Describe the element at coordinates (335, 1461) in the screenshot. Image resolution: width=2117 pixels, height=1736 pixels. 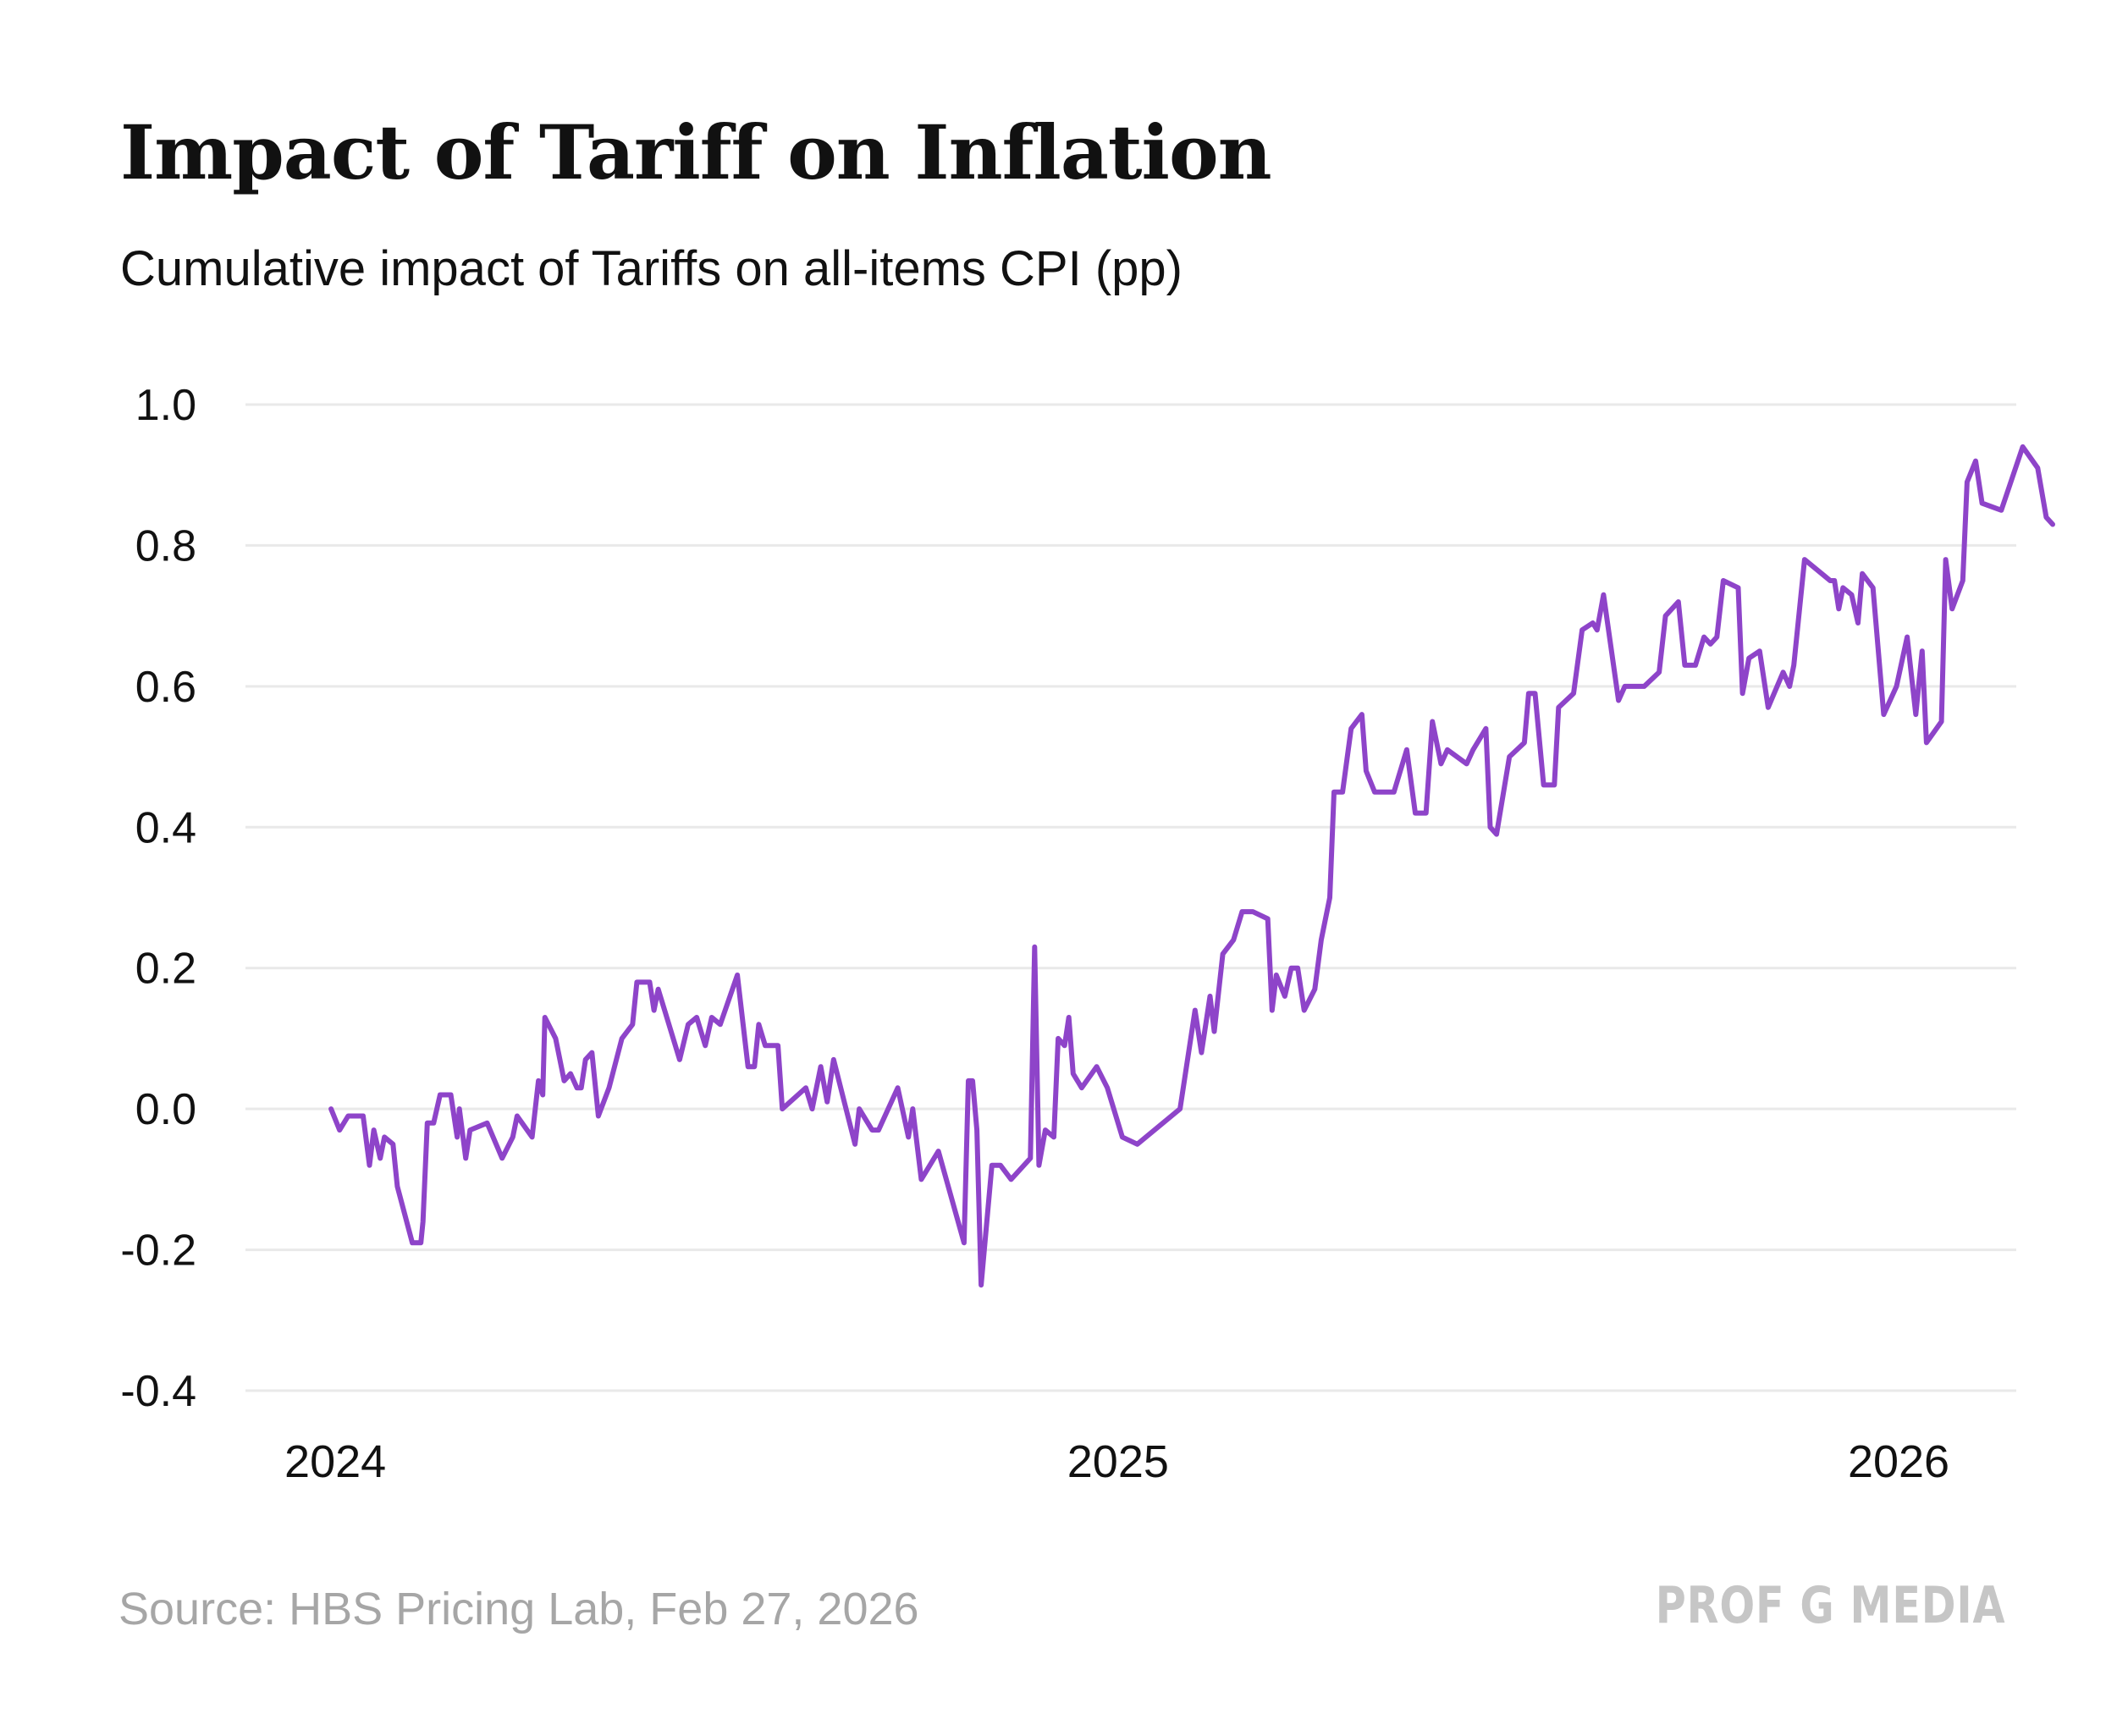
I see `x-tick-label: 2024` at that location.